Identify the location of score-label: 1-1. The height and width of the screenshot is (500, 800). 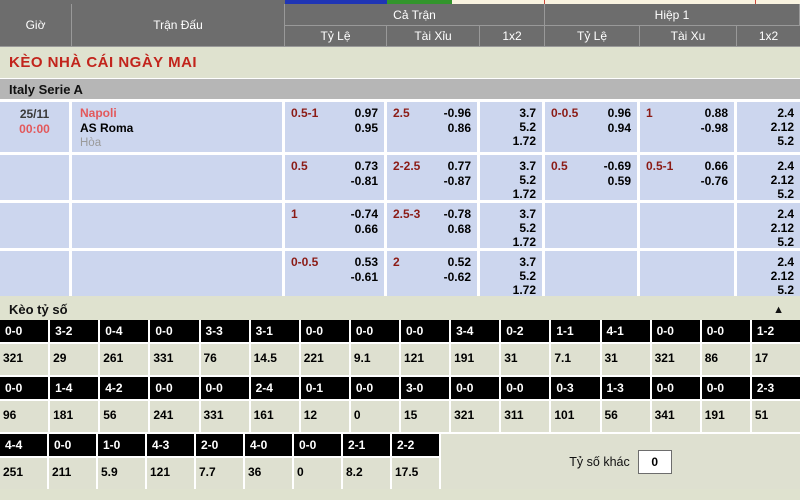
(575, 331).